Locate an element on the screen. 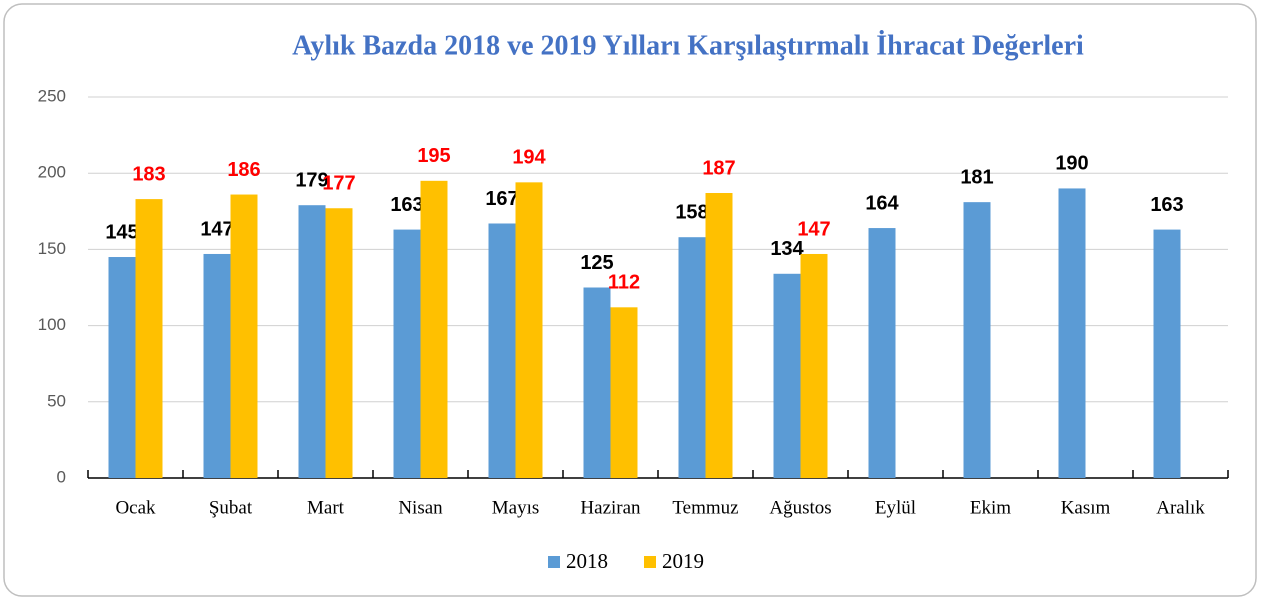 This screenshot has width=1262, height=601. data-label: 190 is located at coordinates (1071, 164).